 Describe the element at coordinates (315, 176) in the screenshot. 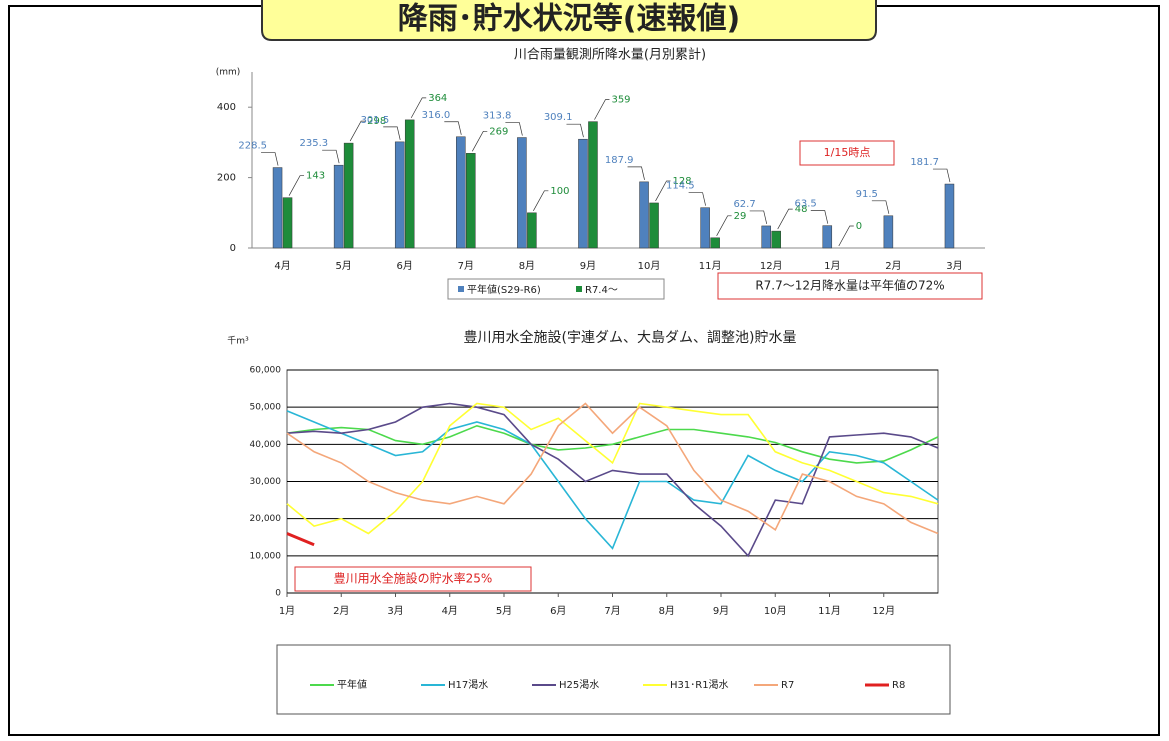

I see `data-label: 143` at that location.